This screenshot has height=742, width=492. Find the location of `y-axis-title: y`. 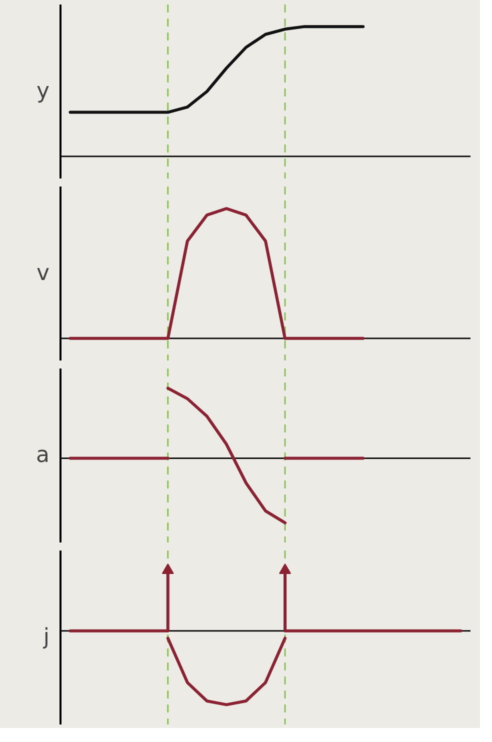

y-axis-title: y is located at coordinates (43, 91).